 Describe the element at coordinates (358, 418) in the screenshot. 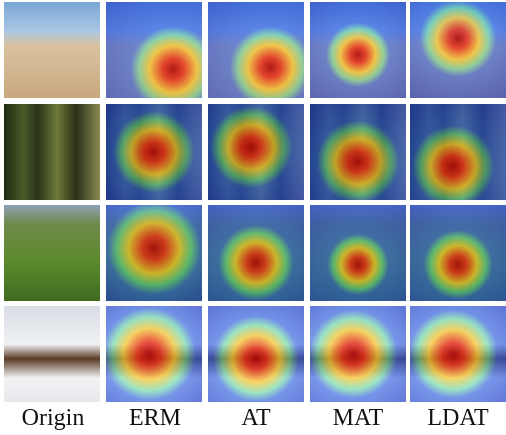

I see `column-label: MAT` at that location.